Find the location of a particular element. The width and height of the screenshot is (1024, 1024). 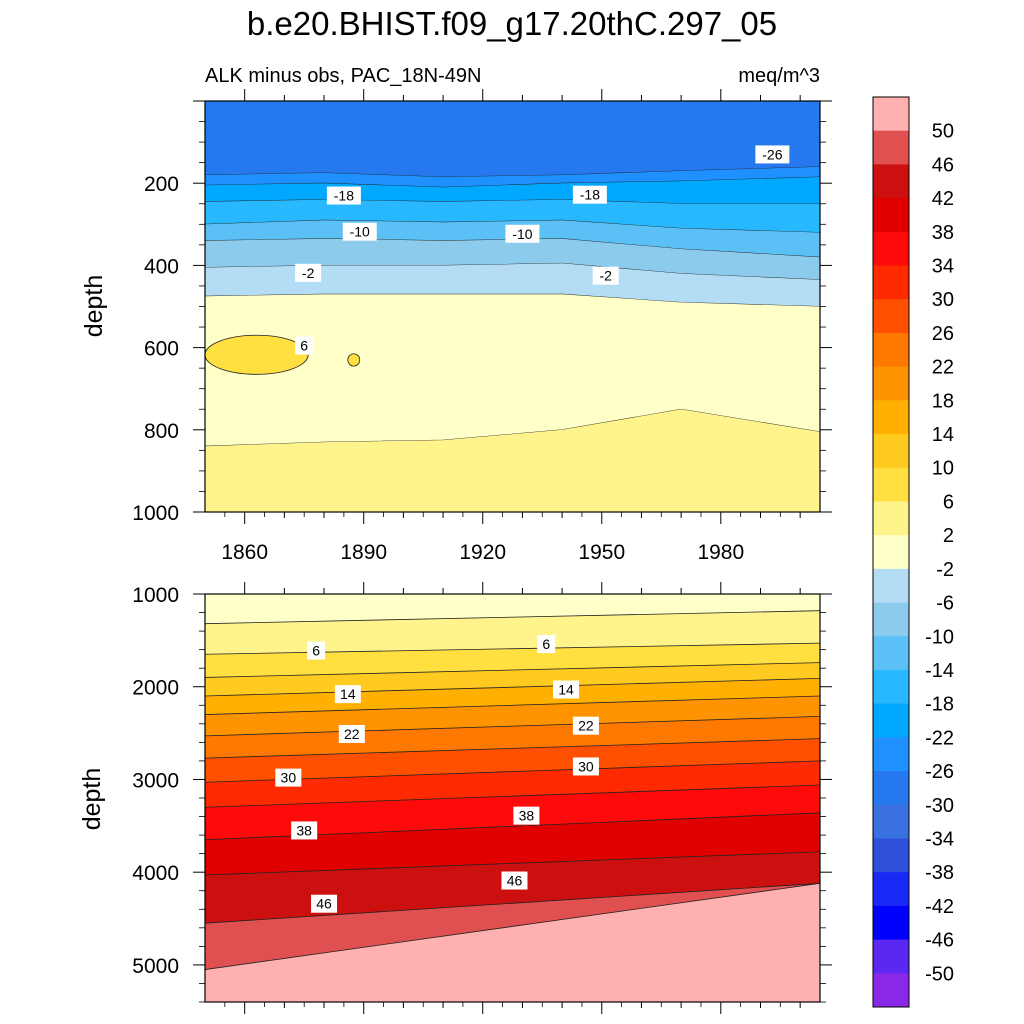

colorbar-label: -30 is located at coordinates (939, 806).